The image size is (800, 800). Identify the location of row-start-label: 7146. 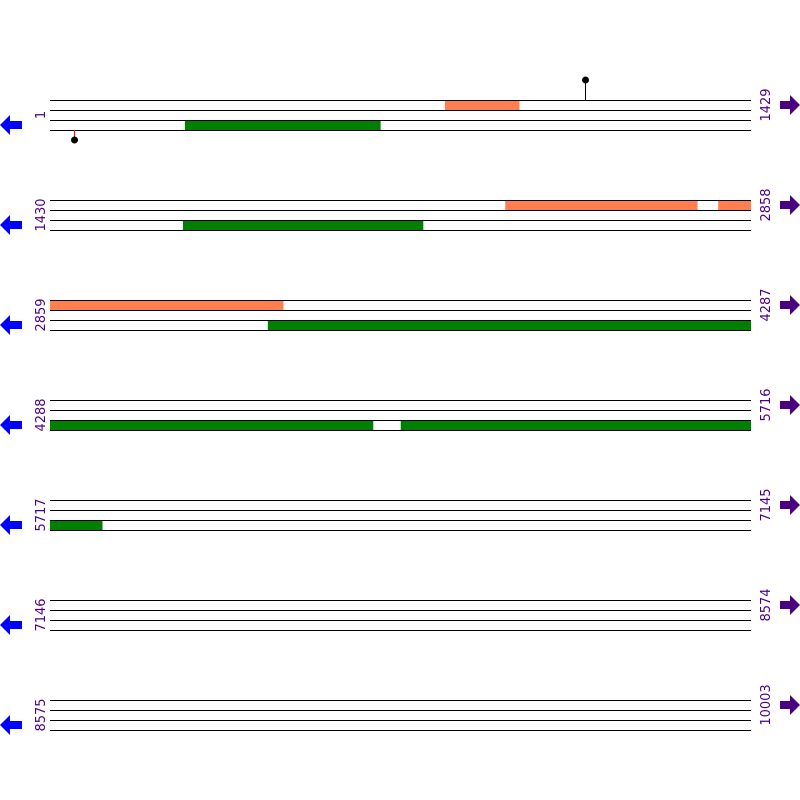
(41, 614).